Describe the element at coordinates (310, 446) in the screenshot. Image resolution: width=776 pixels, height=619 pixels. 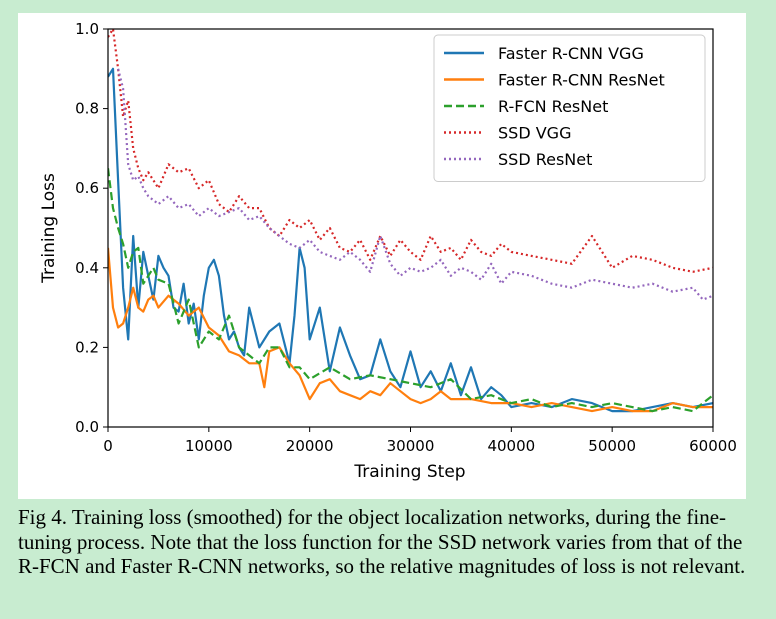
I see `x-tick-label: 20000` at that location.